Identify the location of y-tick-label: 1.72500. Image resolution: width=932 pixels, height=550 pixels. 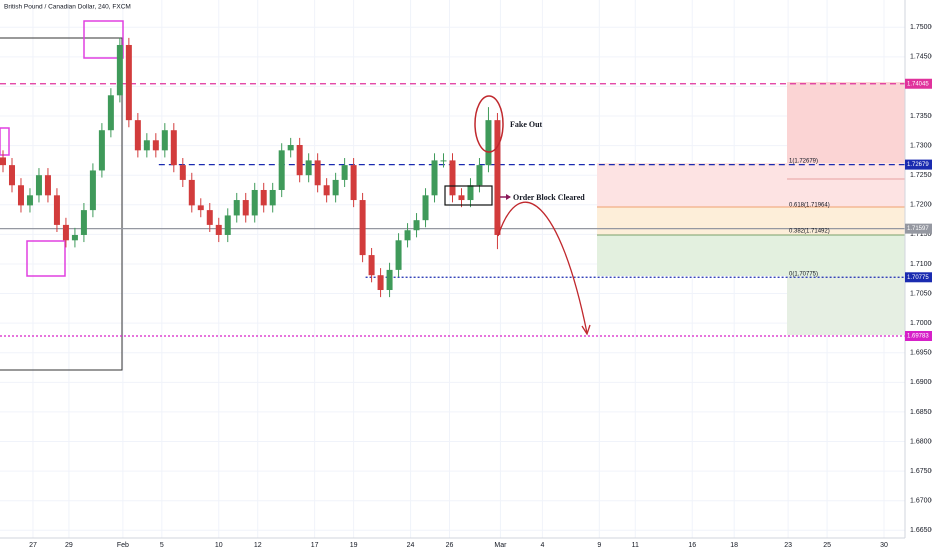
(921, 175).